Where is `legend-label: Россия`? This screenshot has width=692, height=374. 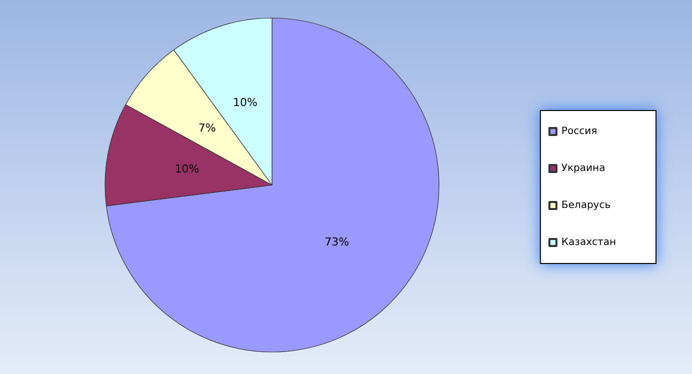 legend-label: Россия is located at coordinates (579, 131).